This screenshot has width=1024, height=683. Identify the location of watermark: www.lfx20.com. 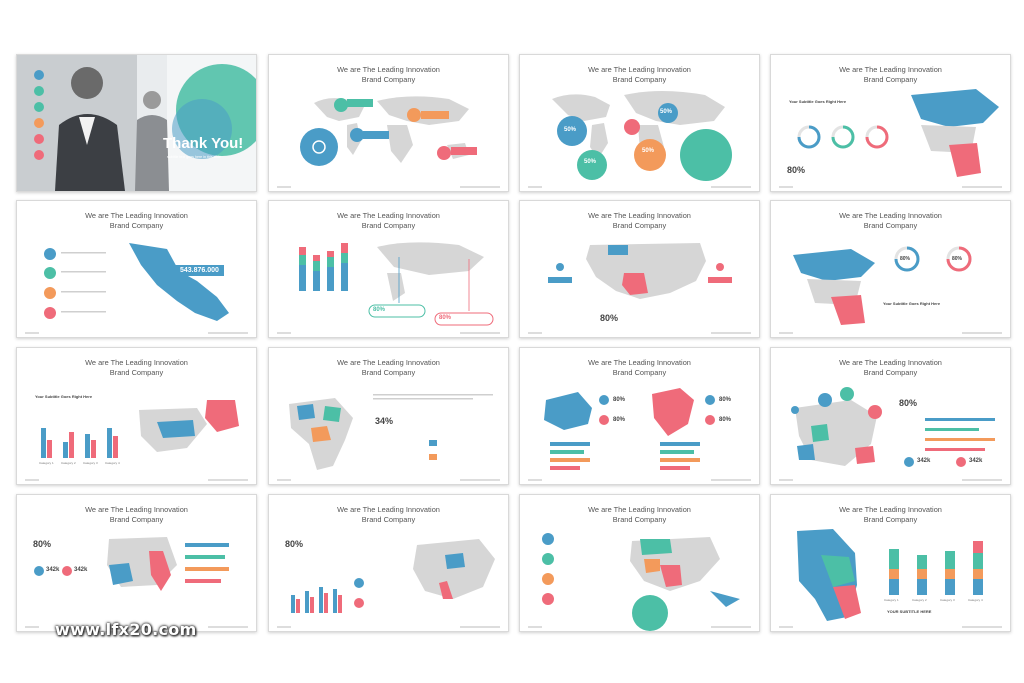
(126, 629).